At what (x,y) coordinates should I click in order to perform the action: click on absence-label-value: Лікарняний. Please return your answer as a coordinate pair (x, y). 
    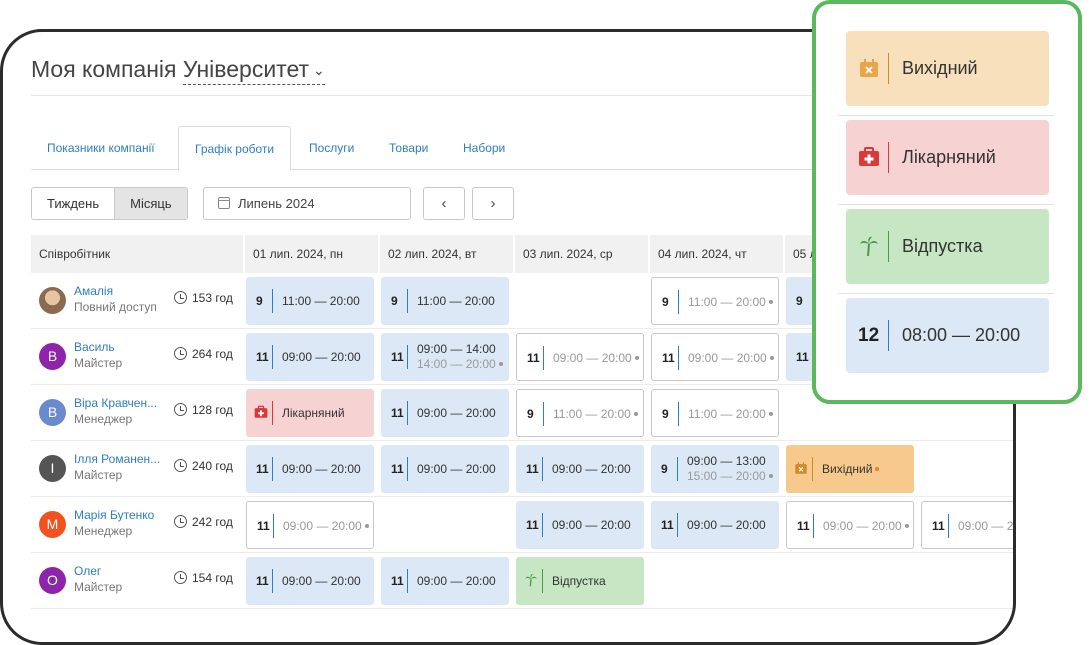
    Looking at the image, I should click on (313, 413).